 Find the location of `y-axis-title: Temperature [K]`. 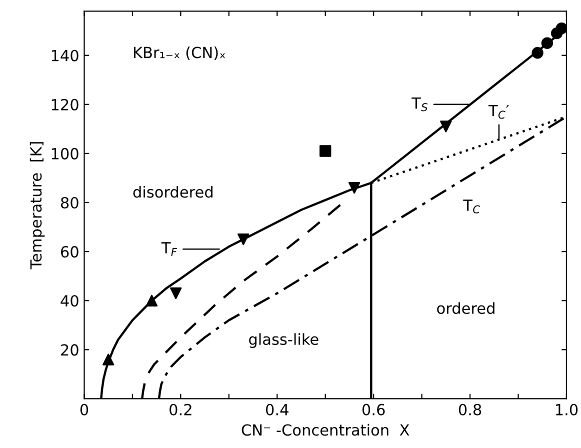

y-axis-title: Temperature [K] is located at coordinates (37, 206).